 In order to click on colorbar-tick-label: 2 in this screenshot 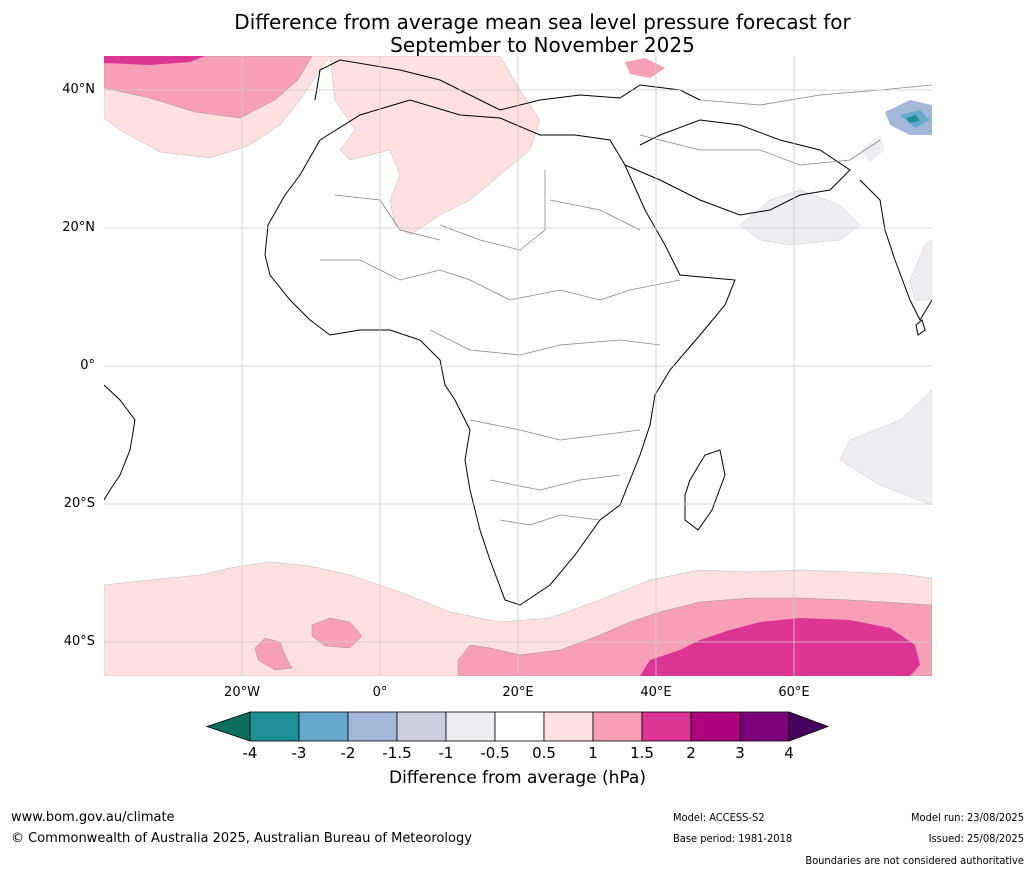, I will do `click(691, 753)`.